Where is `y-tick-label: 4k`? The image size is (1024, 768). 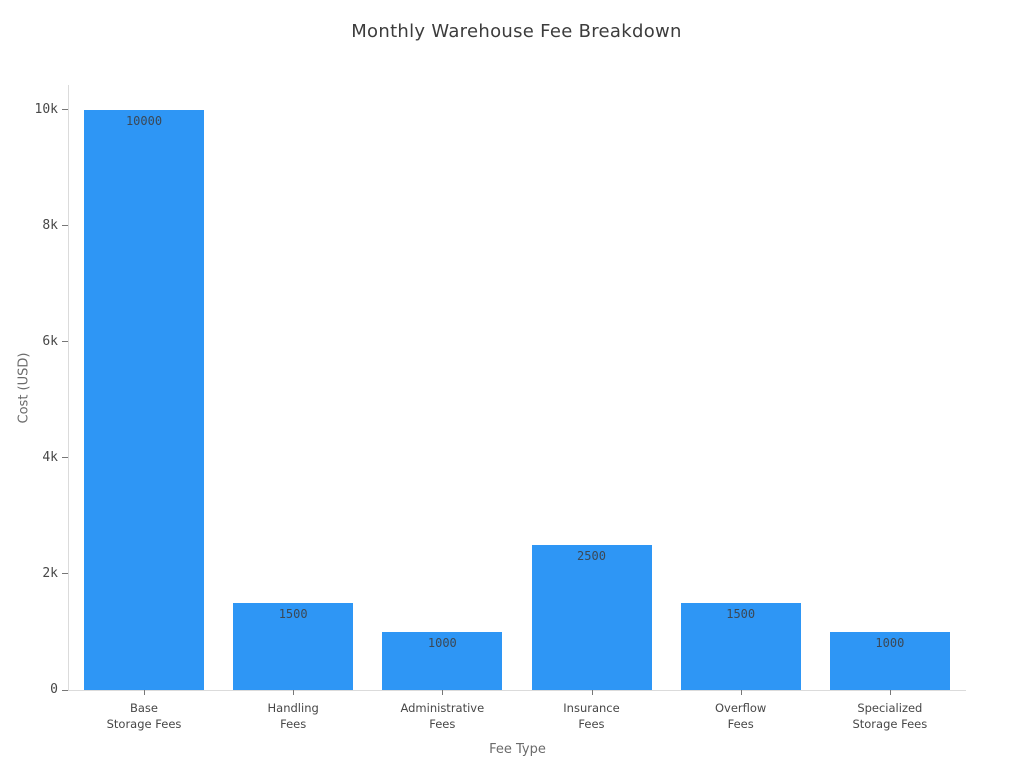
y-tick-label: 4k is located at coordinates (50, 457).